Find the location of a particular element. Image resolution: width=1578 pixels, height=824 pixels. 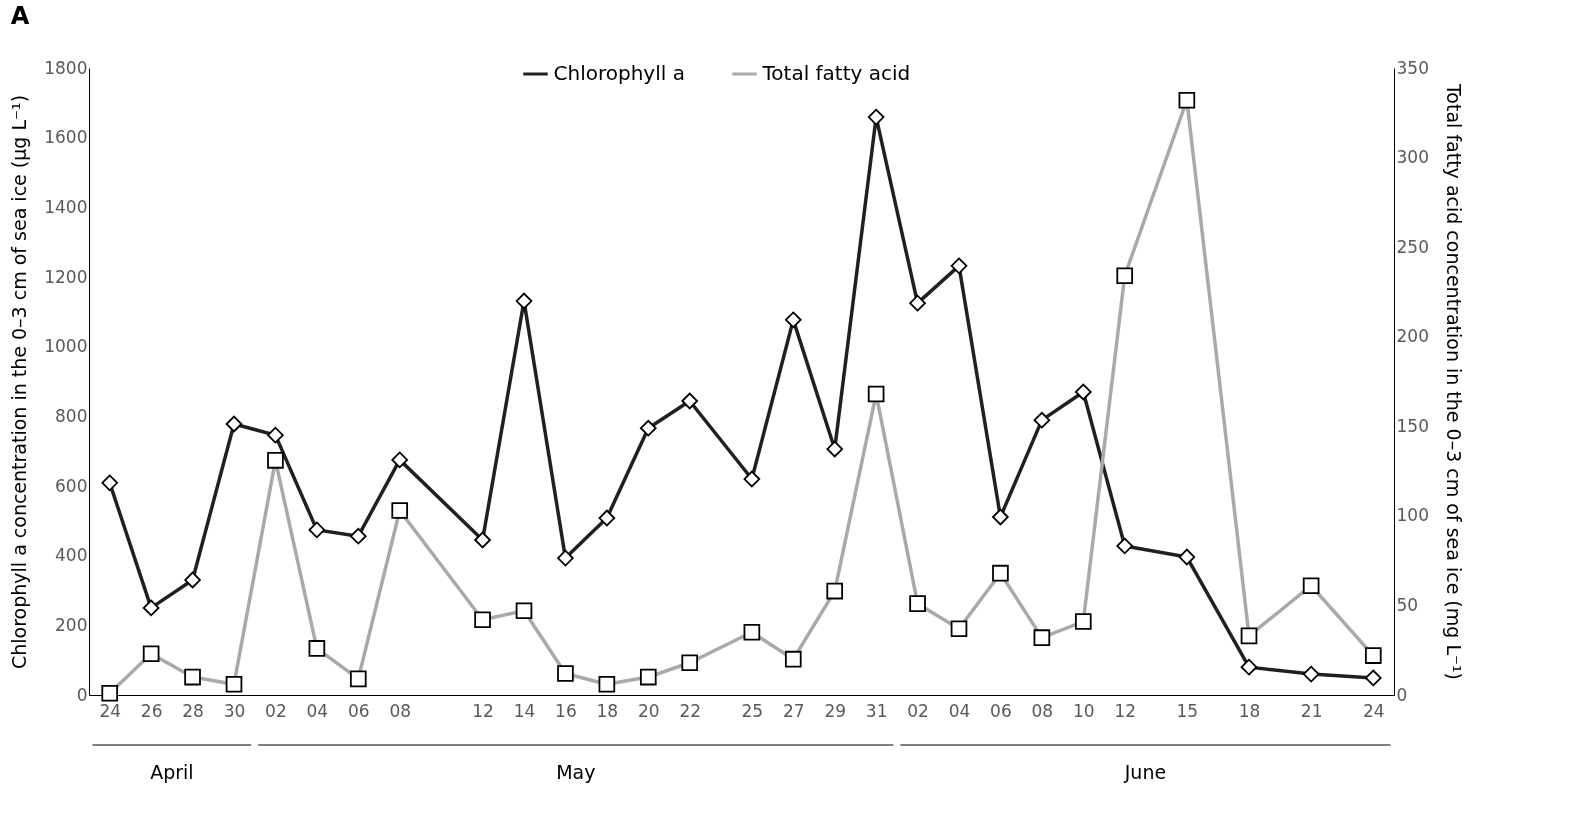

y-tick-label: 800 is located at coordinates (71, 415).